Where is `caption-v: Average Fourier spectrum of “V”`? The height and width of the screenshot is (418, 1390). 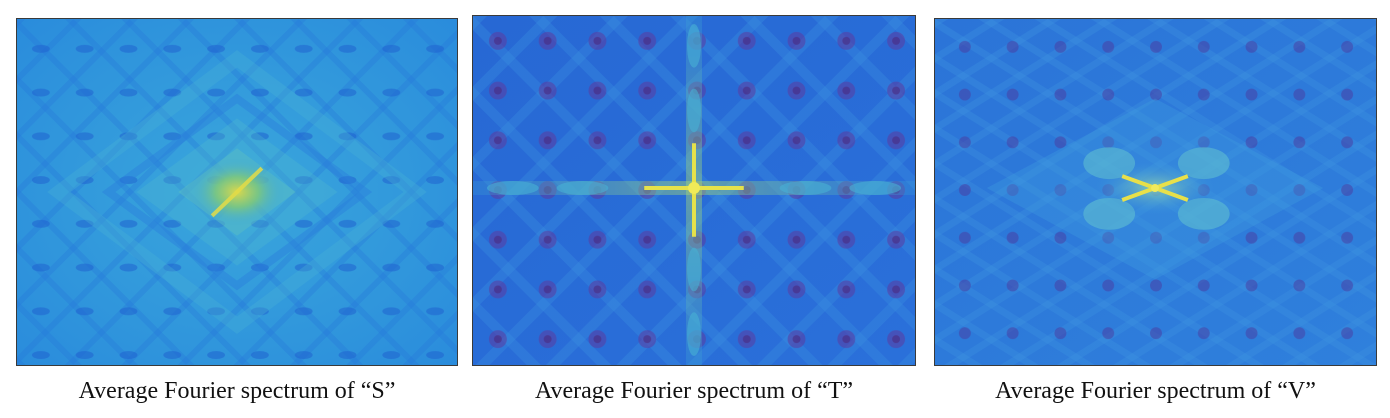 caption-v: Average Fourier spectrum of “V” is located at coordinates (1155, 391).